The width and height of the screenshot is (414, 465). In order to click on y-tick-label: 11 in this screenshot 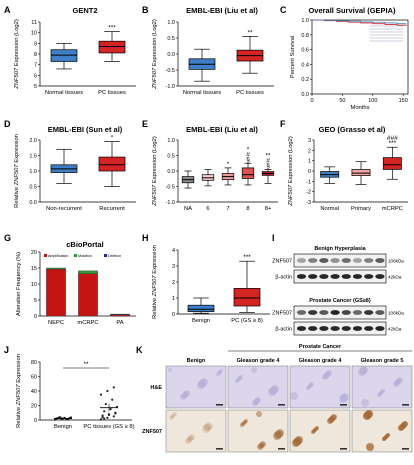, I will do `click(34, 23)`.